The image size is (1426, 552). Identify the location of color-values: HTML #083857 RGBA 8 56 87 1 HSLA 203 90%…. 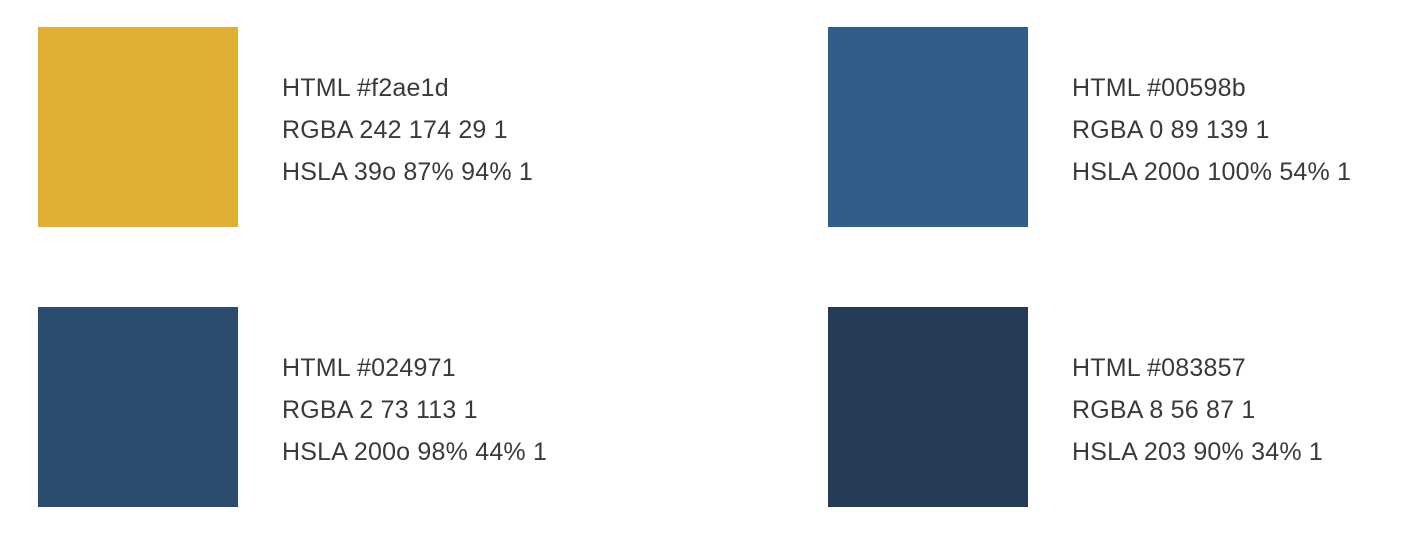
(1197, 410).